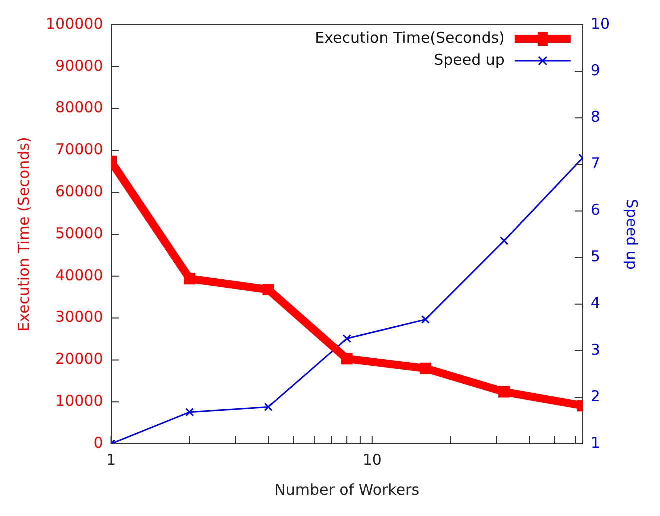 The width and height of the screenshot is (660, 516). I want to click on legend-label: Execution Time(Seconds), so click(410, 37).